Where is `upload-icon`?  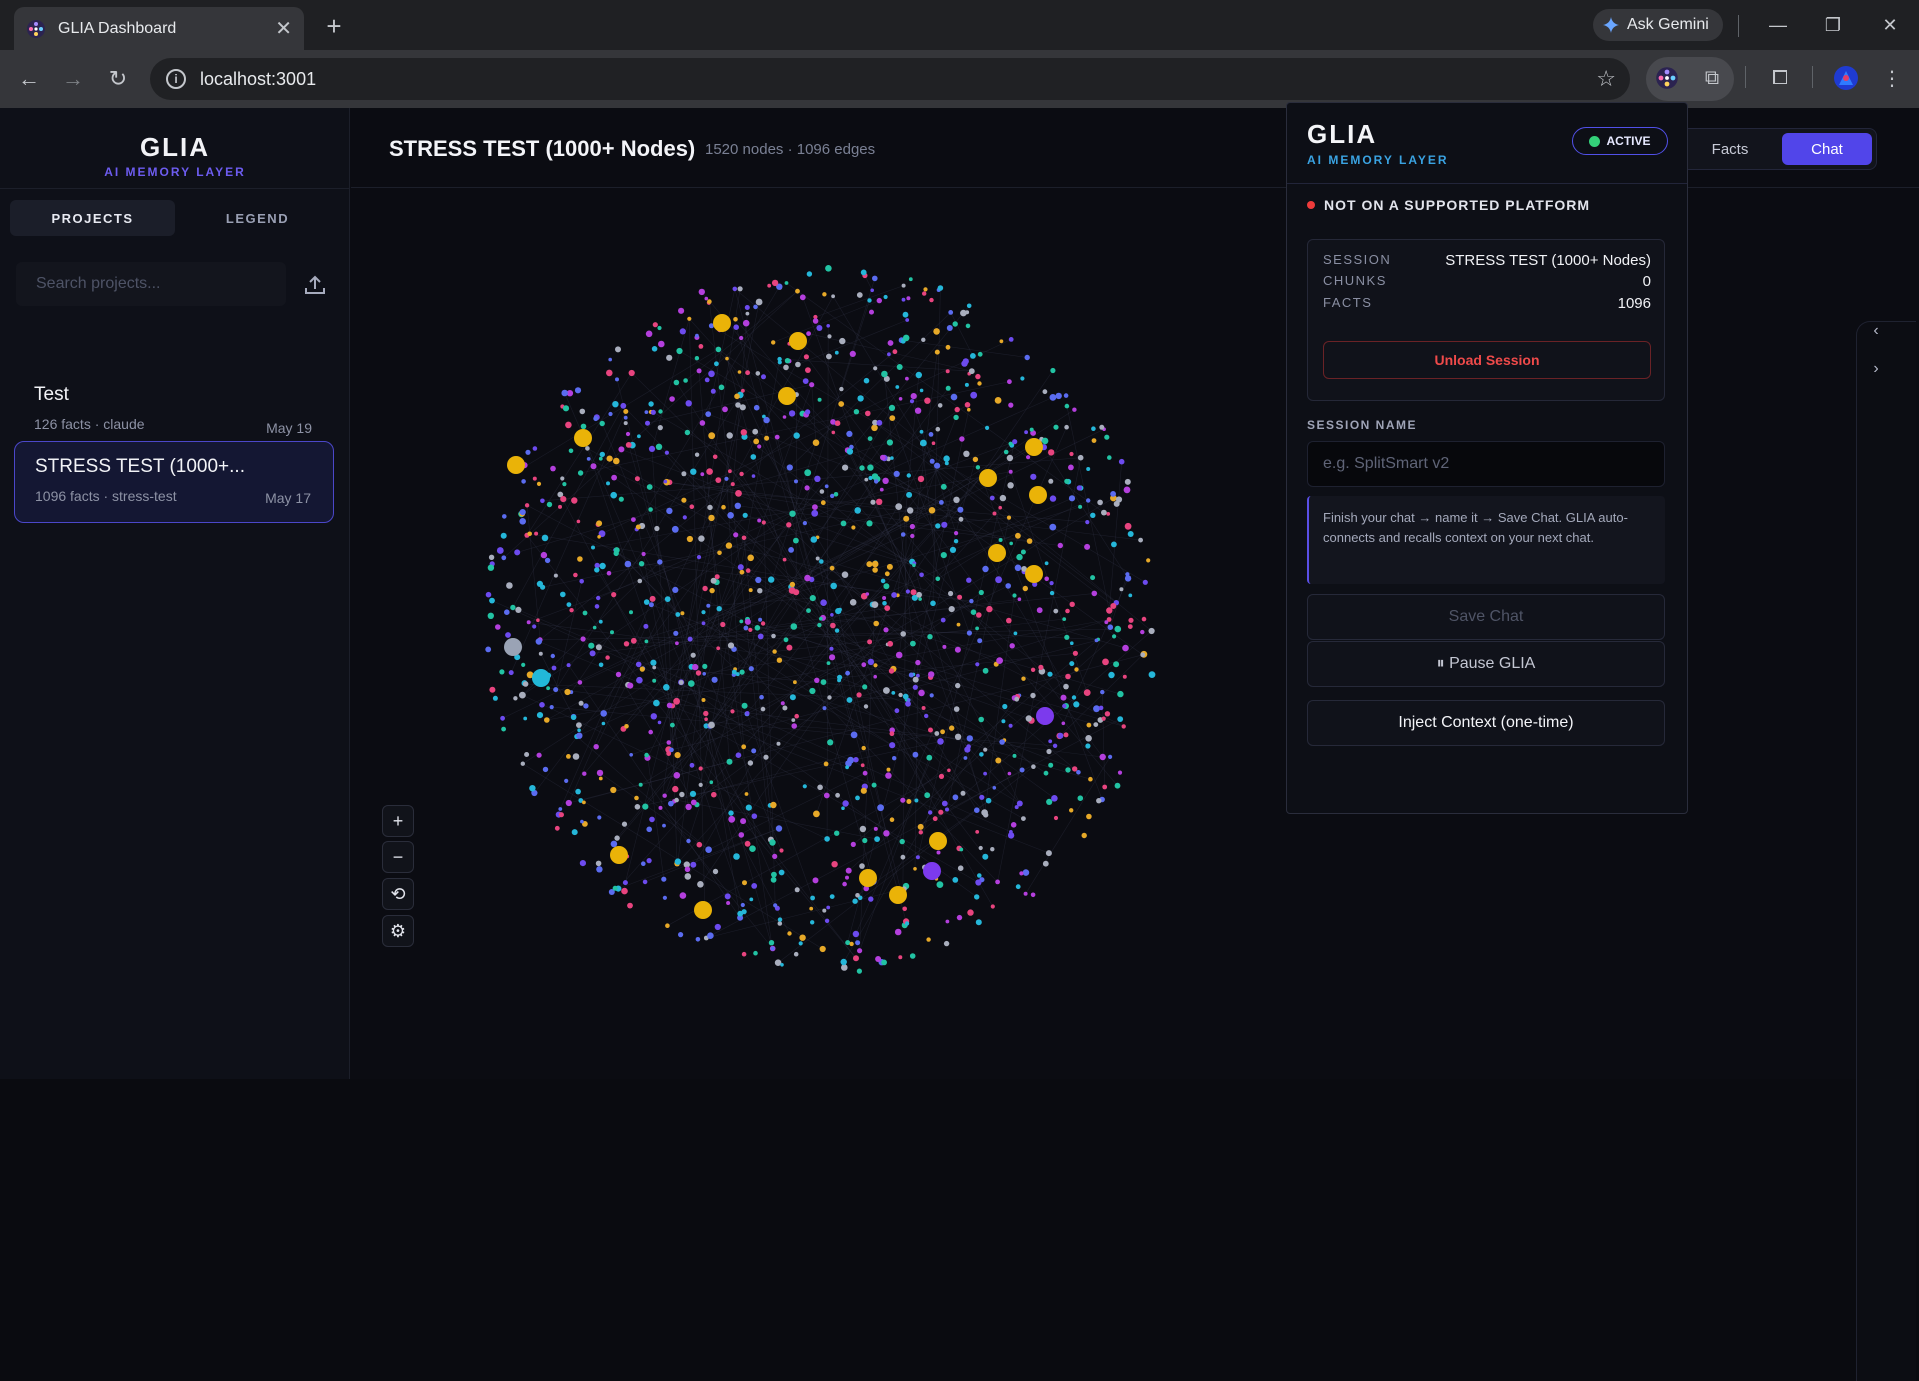
upload-icon is located at coordinates (315, 285).